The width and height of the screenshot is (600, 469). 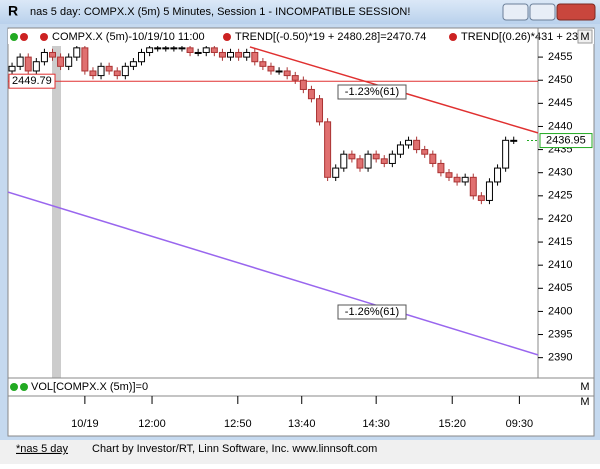 I want to click on x-tick-label: 09:30, so click(x=520, y=424).